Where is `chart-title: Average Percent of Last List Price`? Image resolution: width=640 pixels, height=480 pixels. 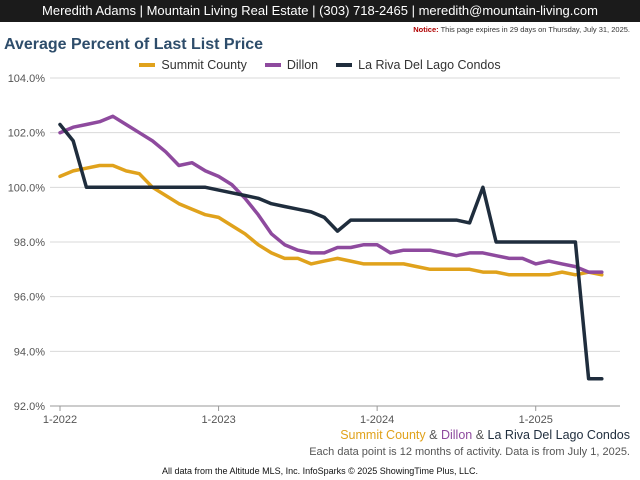 chart-title: Average Percent of Last List Price is located at coordinates (134, 44).